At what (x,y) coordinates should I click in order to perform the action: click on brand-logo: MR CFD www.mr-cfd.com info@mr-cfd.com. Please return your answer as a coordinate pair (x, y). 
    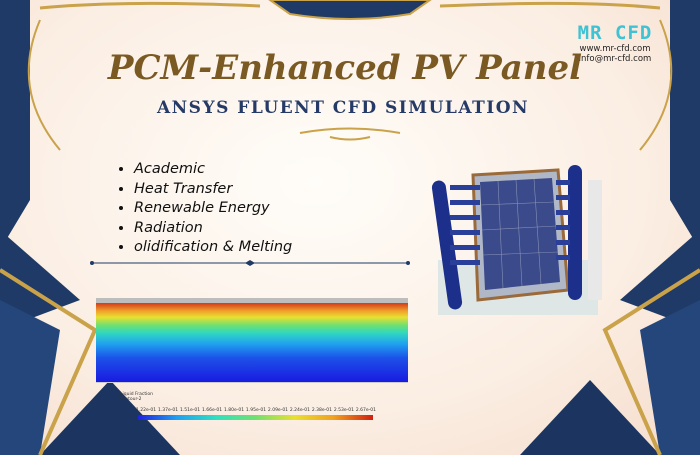
    Looking at the image, I should click on (615, 43).